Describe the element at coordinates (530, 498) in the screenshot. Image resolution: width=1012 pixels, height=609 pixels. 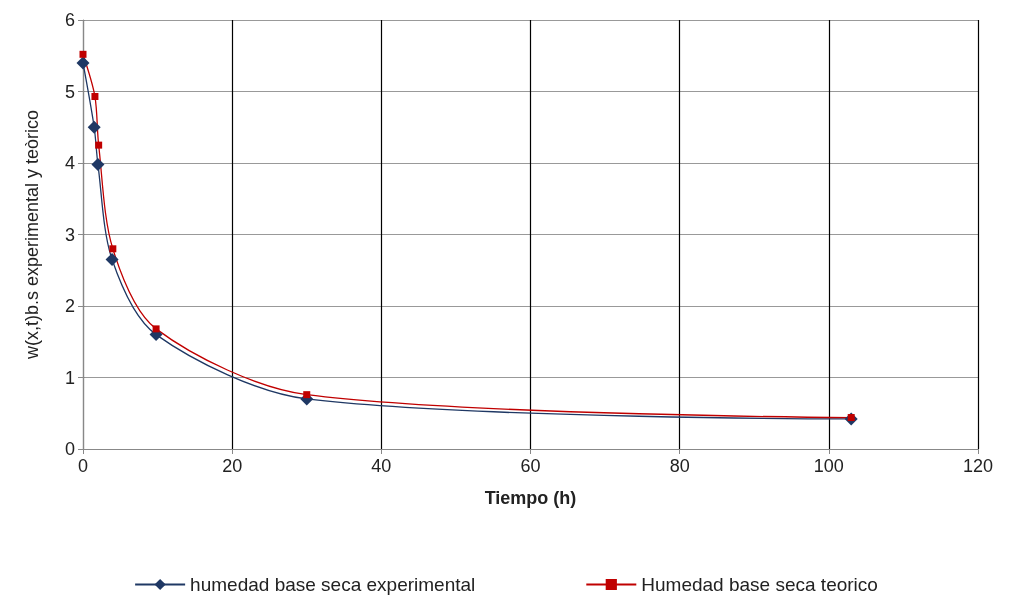
I see `x-axis-title: Tiempo (h)` at that location.